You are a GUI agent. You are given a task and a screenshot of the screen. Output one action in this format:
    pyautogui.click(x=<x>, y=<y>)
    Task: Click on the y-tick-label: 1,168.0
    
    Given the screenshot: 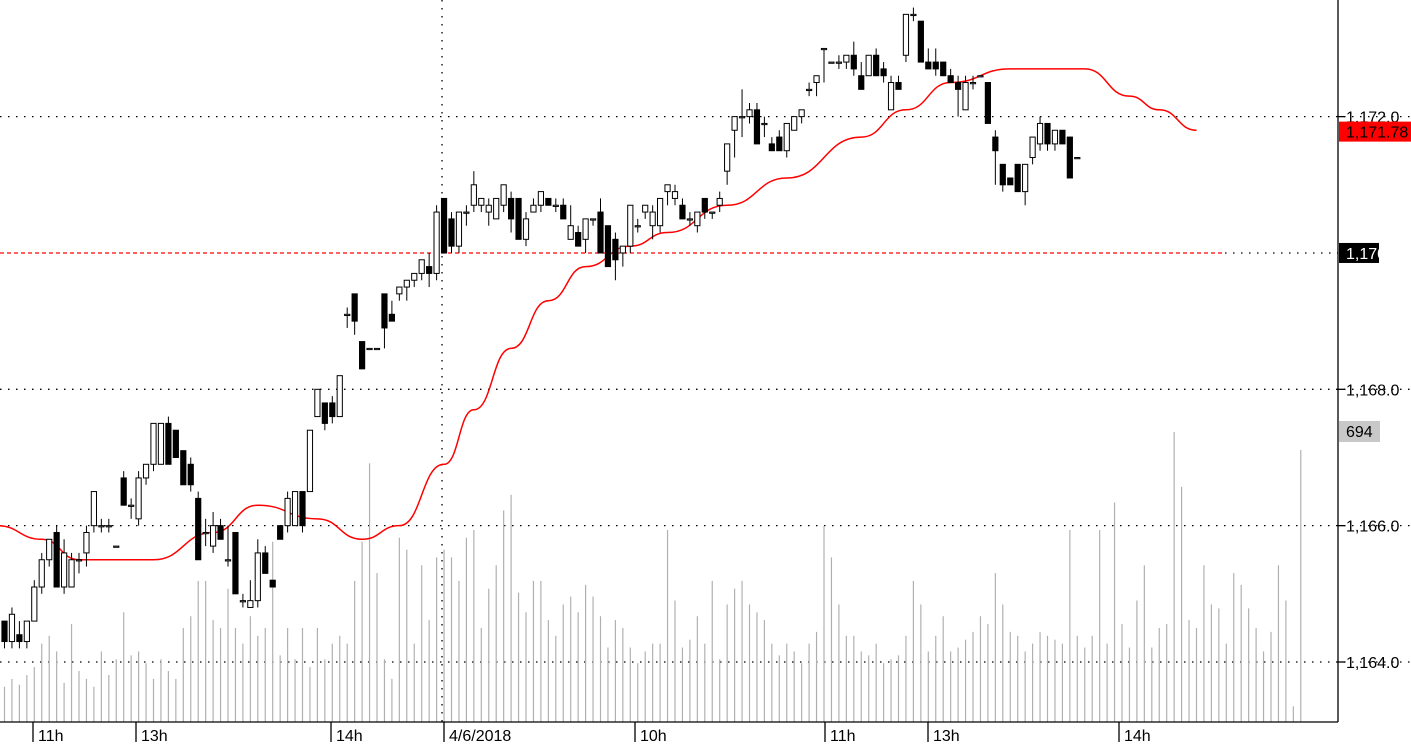 What is the action you would take?
    pyautogui.click(x=1372, y=390)
    